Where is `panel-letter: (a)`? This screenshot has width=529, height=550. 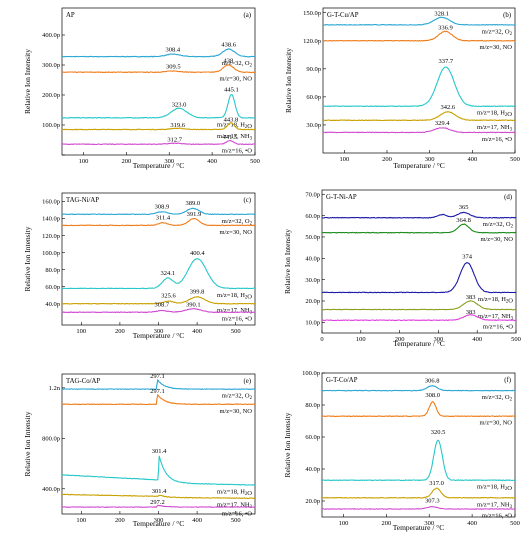 panel-letter: (a) is located at coordinates (247, 15).